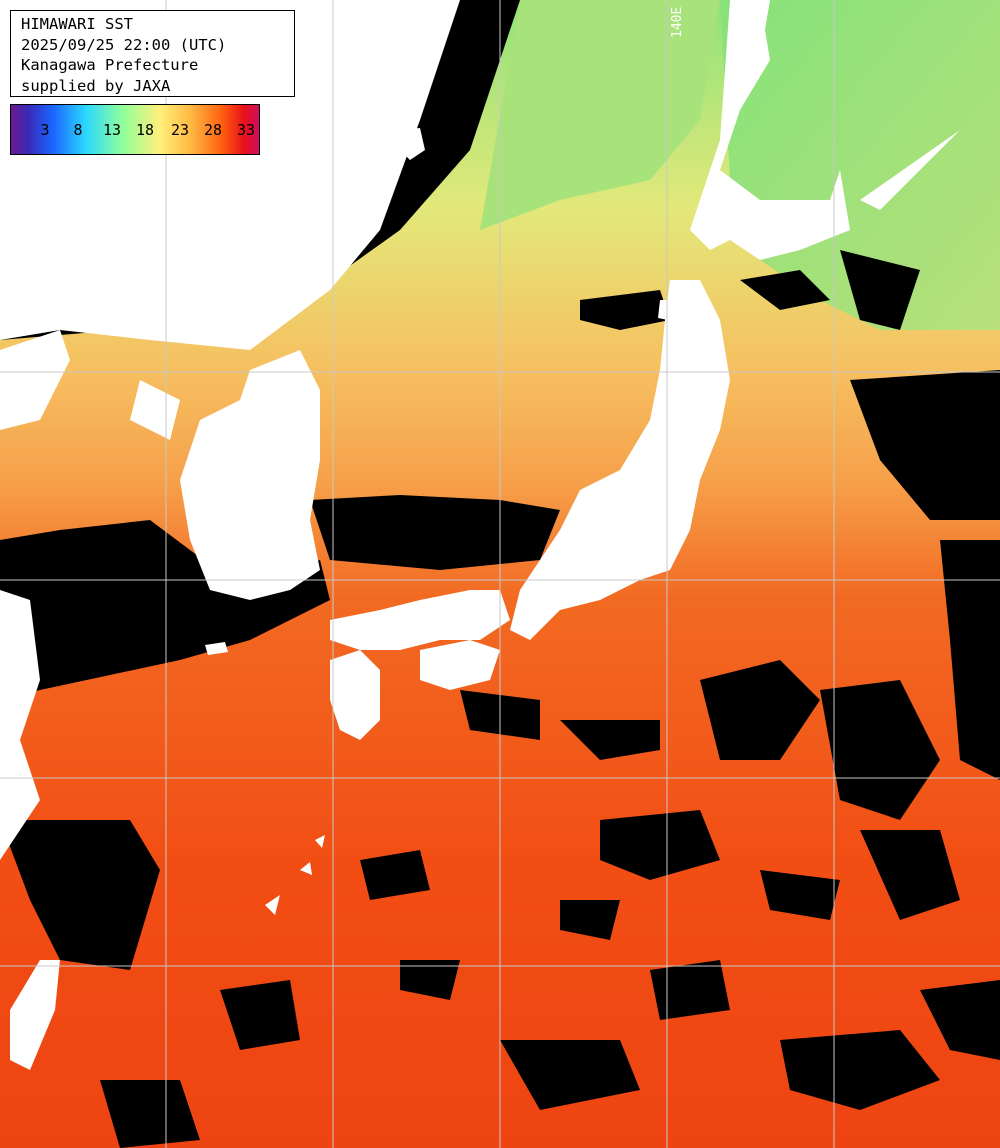 Image resolution: width=1000 pixels, height=1148 pixels. I want to click on land-shikoku, so click(460, 665).